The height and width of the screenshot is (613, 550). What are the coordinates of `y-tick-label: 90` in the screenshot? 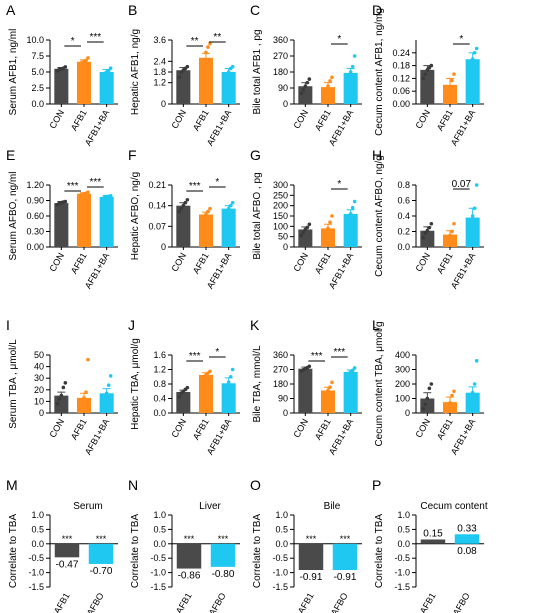 It's located at (283, 399).